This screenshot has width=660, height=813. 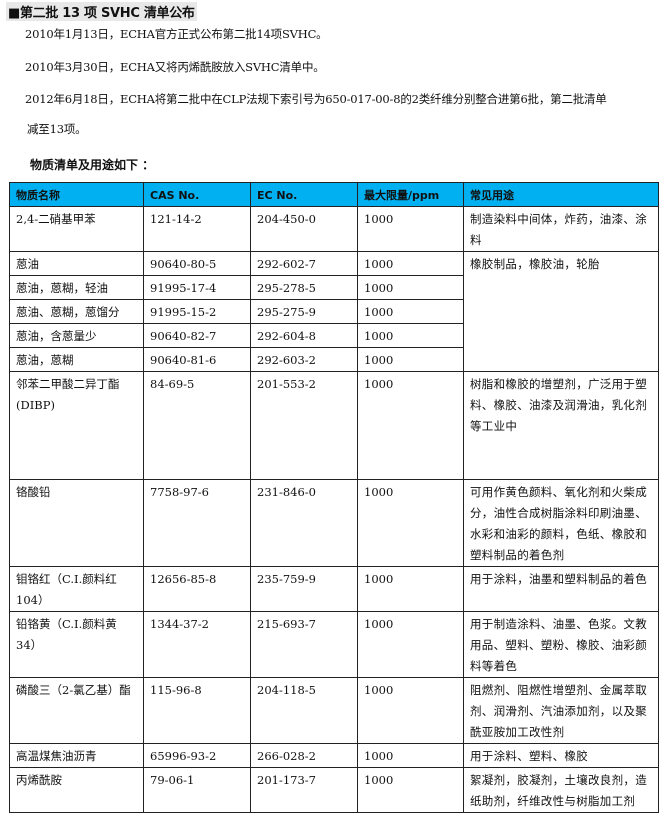 What do you see at coordinates (304, 229) in the screenshot?
I see `ec-number: 204-450-0` at bounding box center [304, 229].